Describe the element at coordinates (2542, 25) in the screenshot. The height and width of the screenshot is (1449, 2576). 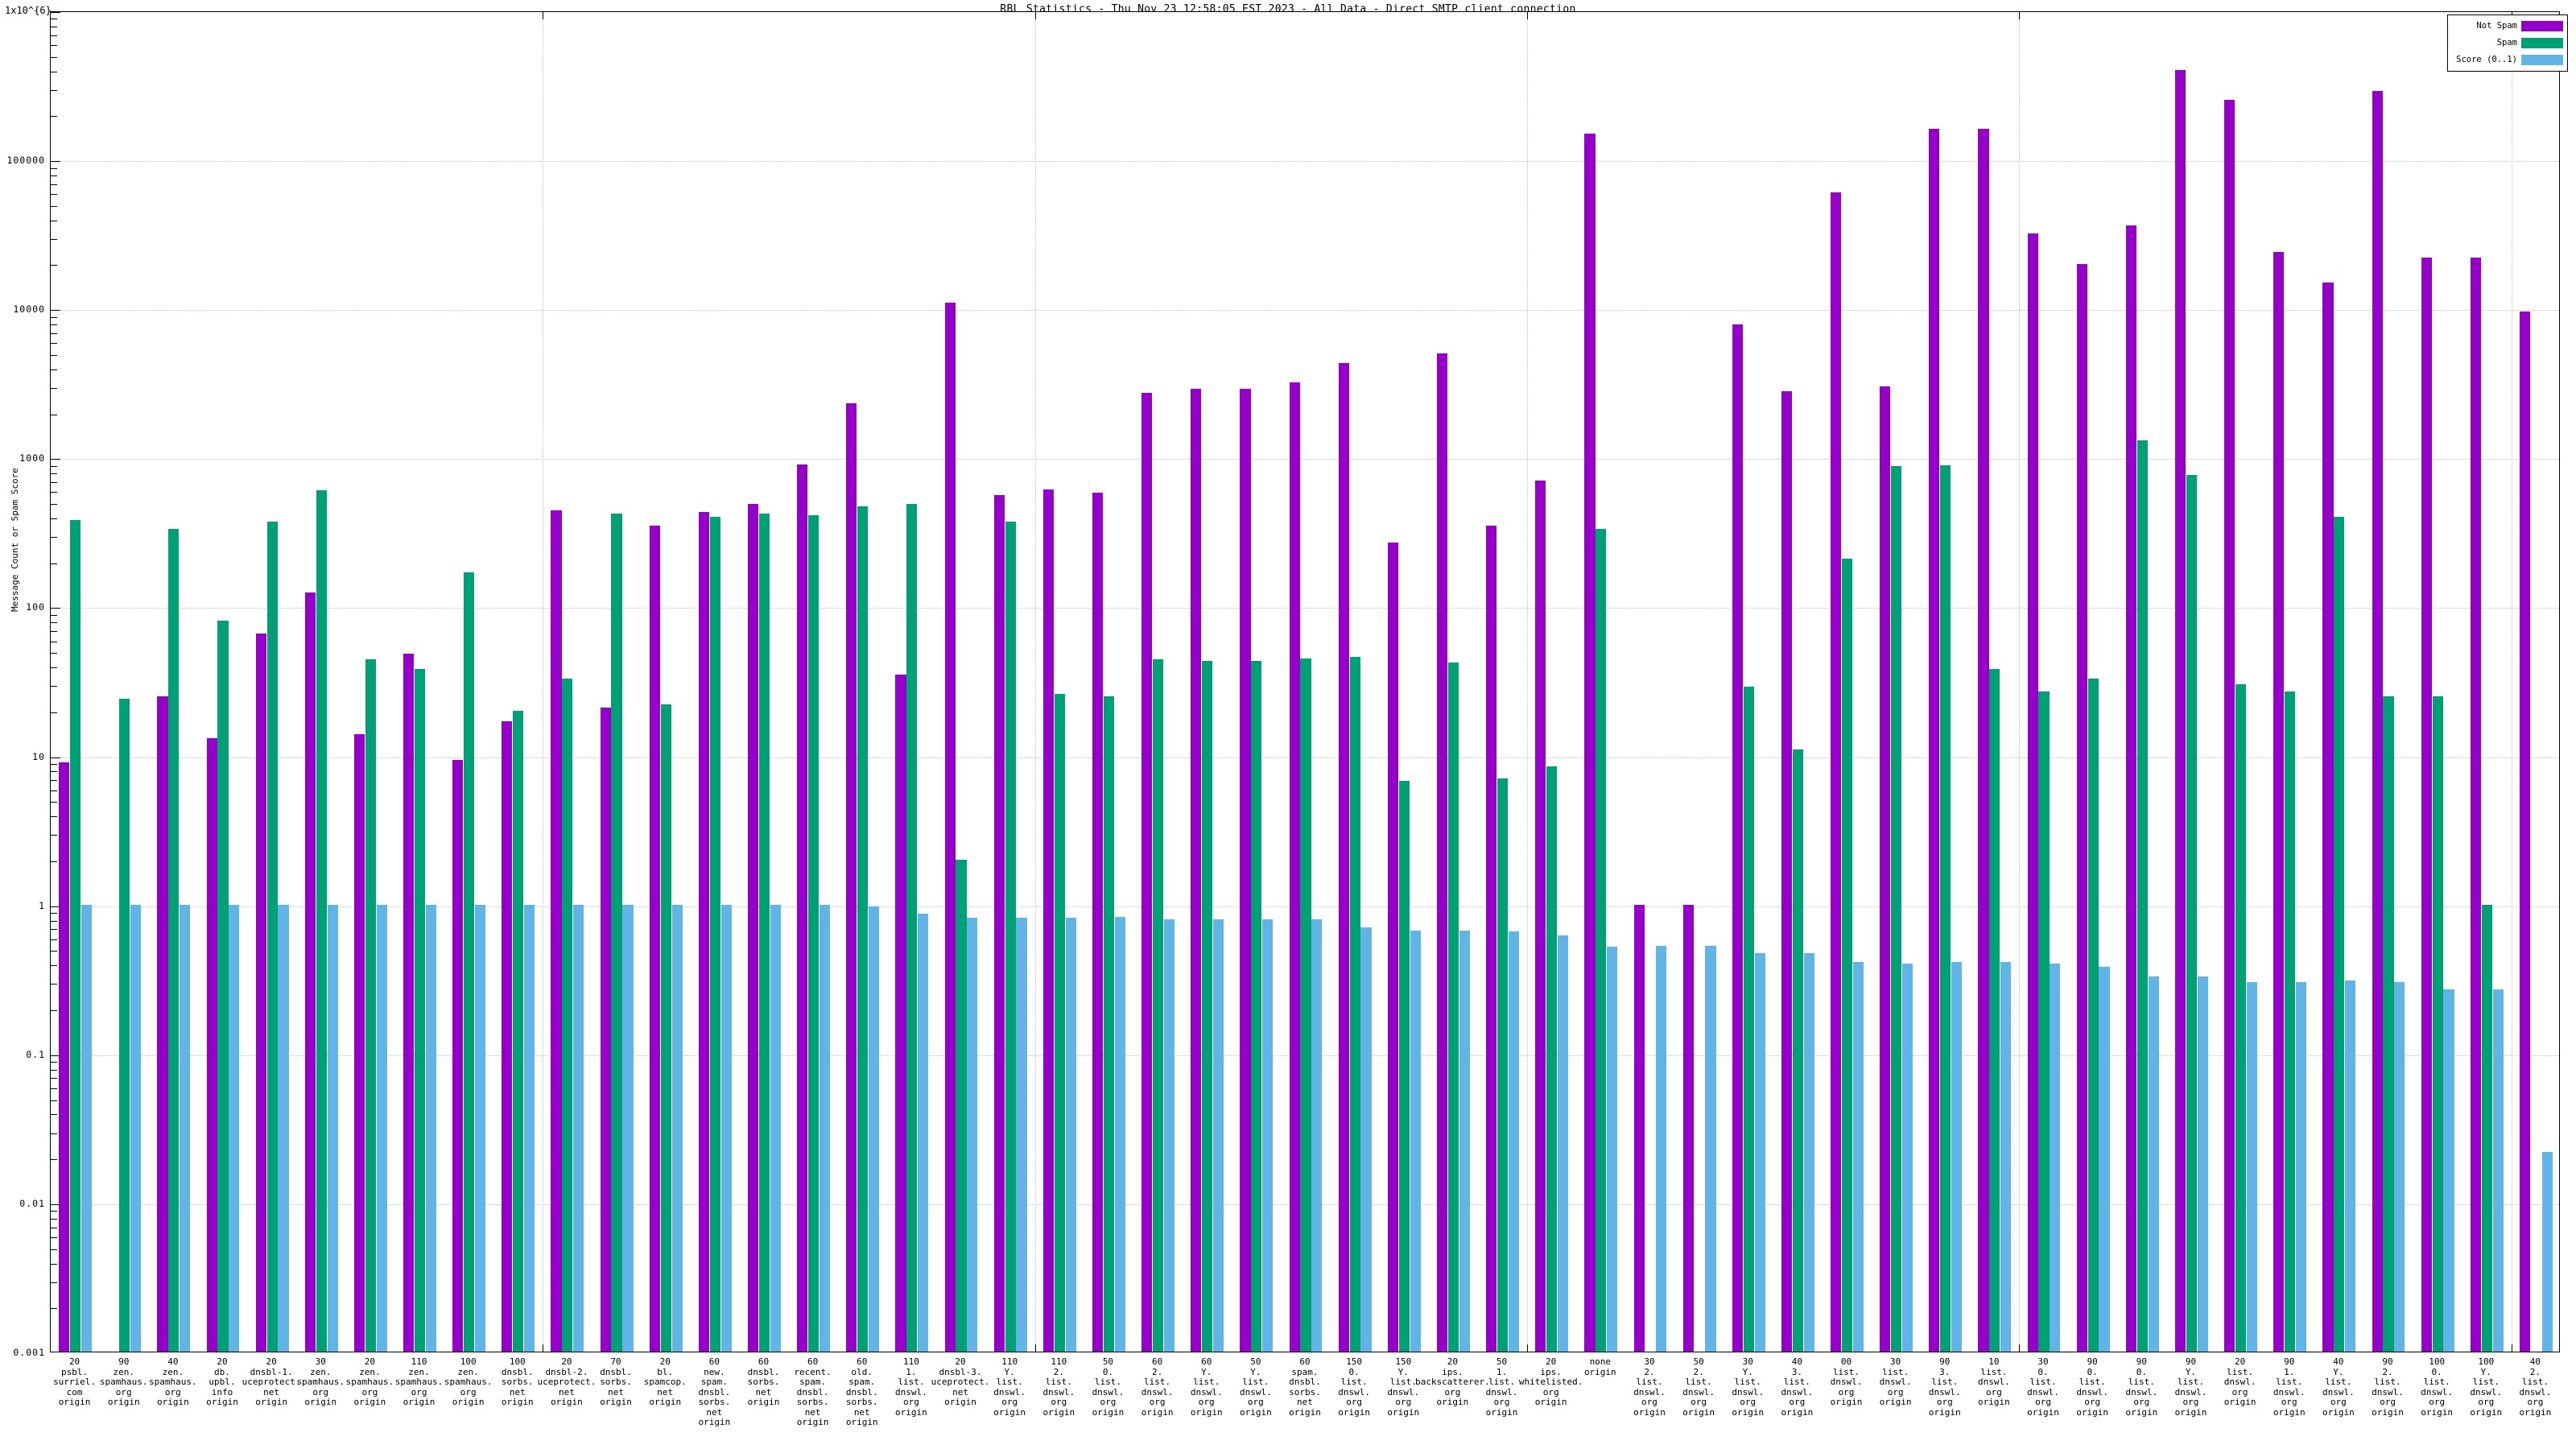
I see `legend-swatch-not-spam` at that location.